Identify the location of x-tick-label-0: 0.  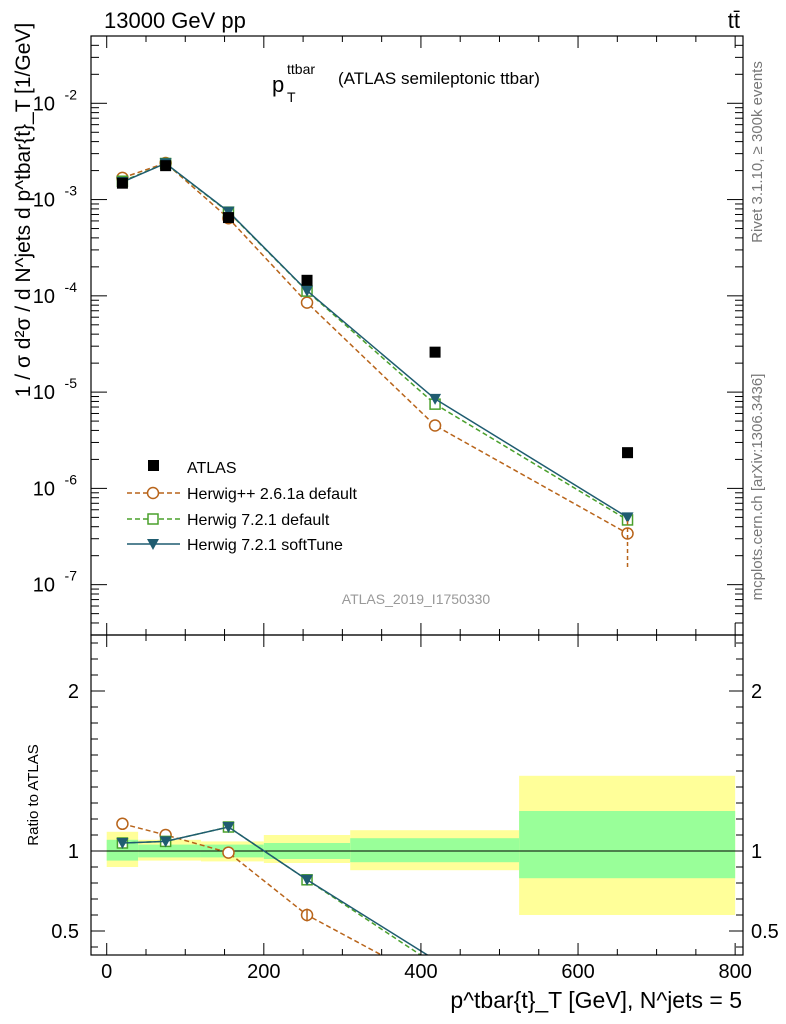
(106, 972).